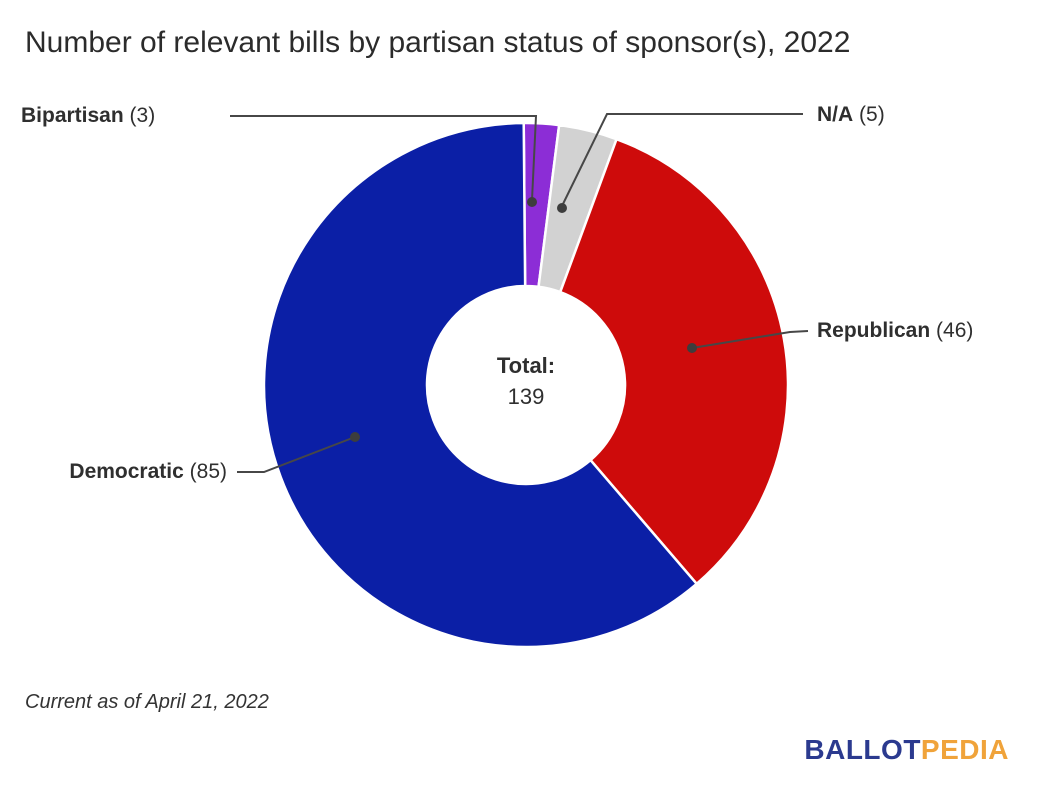 The width and height of the screenshot is (1040, 794). I want to click on donut-center-label: Total: 139, so click(526, 381).